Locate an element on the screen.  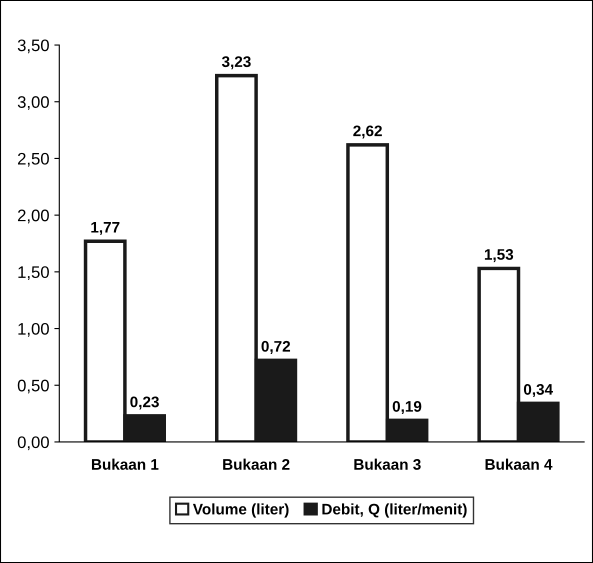
legend-label: Debit, Q (liter/menit) is located at coordinates (394, 510).